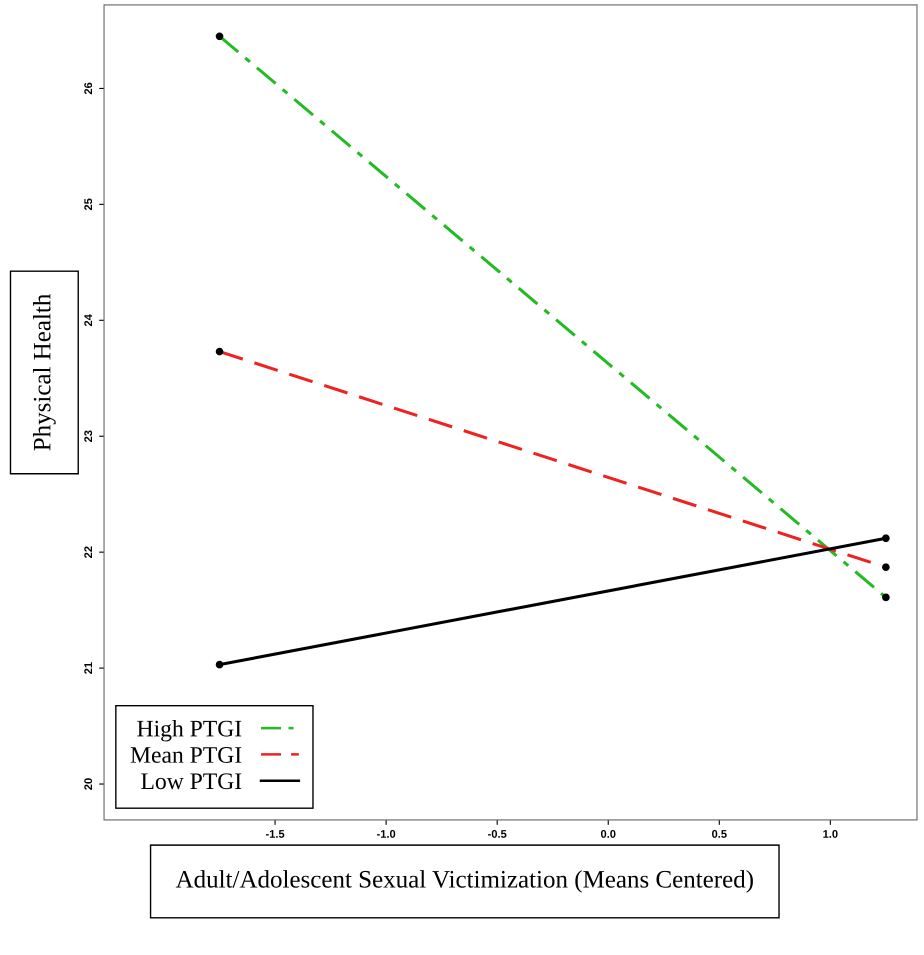  What do you see at coordinates (189, 731) in the screenshot?
I see `legend-label: High PTGI` at bounding box center [189, 731].